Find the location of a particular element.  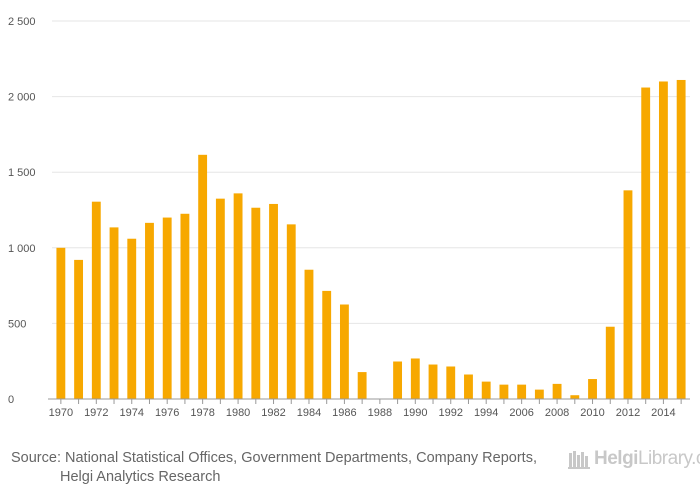

bar-2009 is located at coordinates (575, 397).